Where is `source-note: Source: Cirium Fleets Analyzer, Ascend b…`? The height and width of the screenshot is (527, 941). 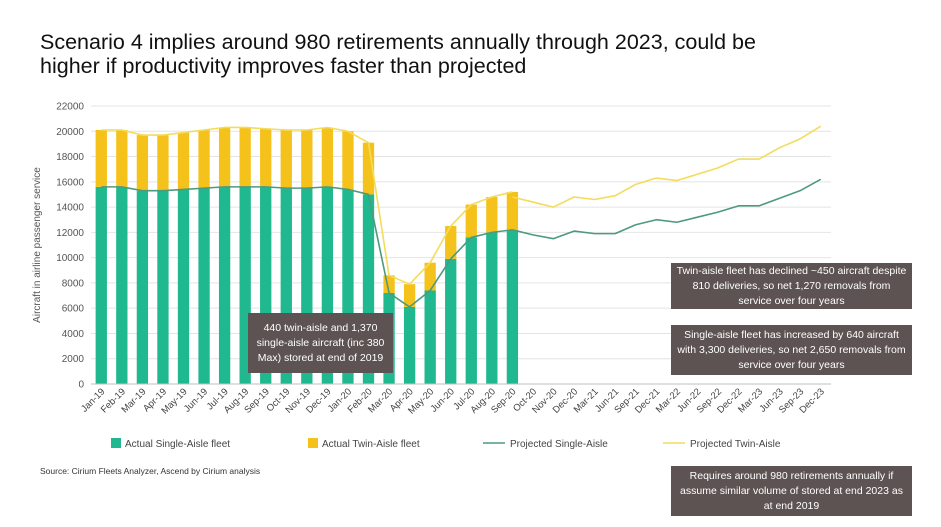
source-note: Source: Cirium Fleets Analyzer, Ascend b… is located at coordinates (150, 471).